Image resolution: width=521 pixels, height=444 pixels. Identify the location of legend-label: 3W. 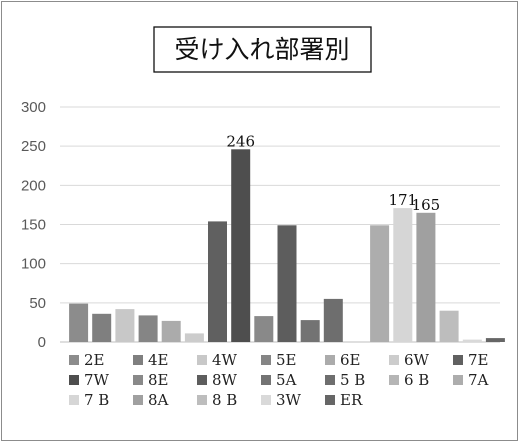
(289, 400).